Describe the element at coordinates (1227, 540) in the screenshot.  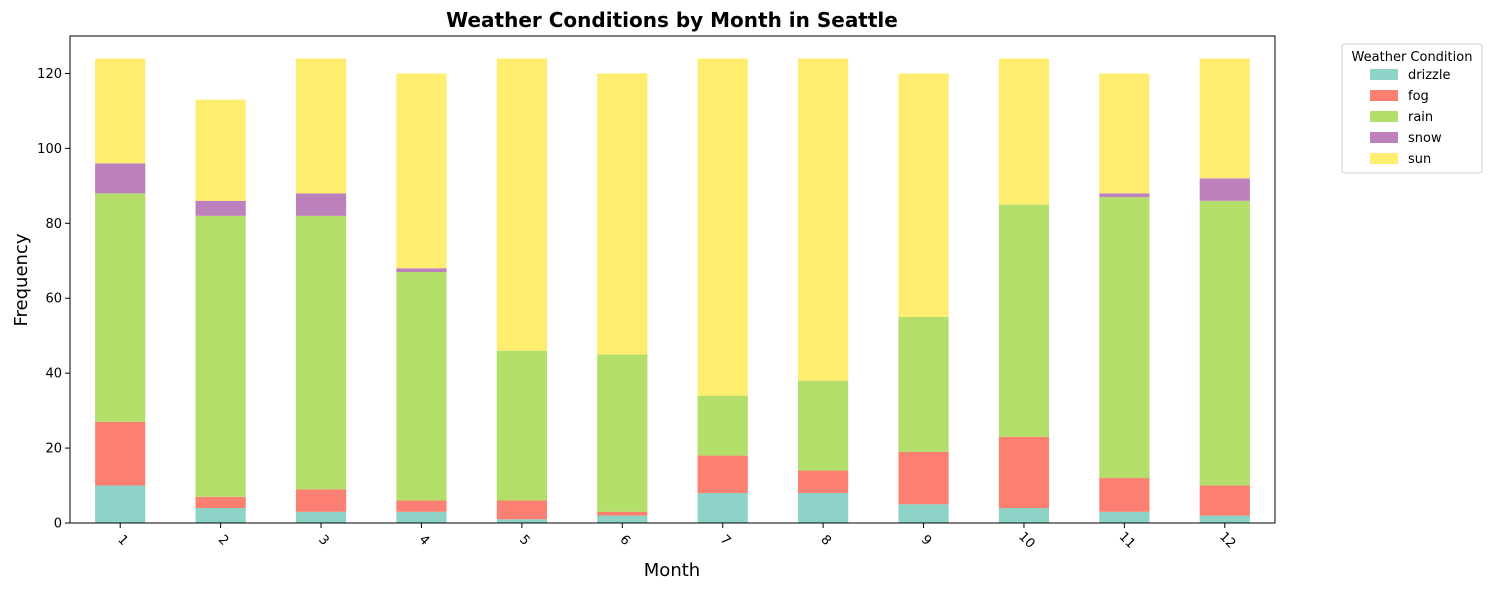
I see `x-tick-label: 12` at that location.